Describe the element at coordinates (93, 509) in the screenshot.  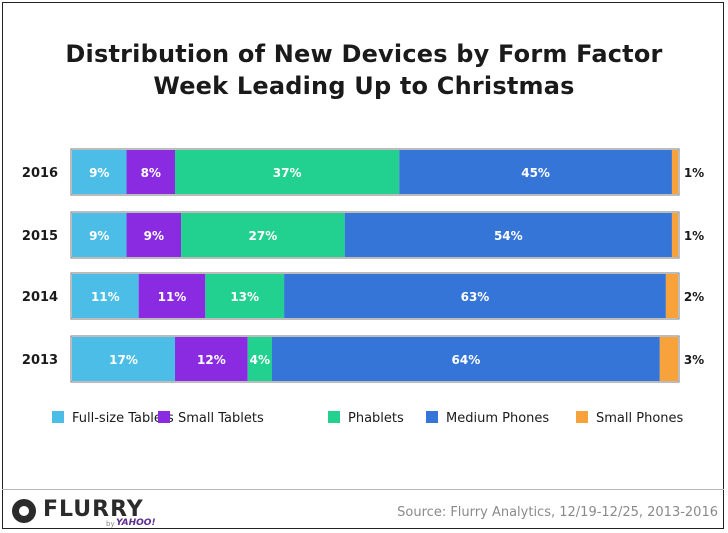
I see `flurry-wordmark: FLURRY` at that location.